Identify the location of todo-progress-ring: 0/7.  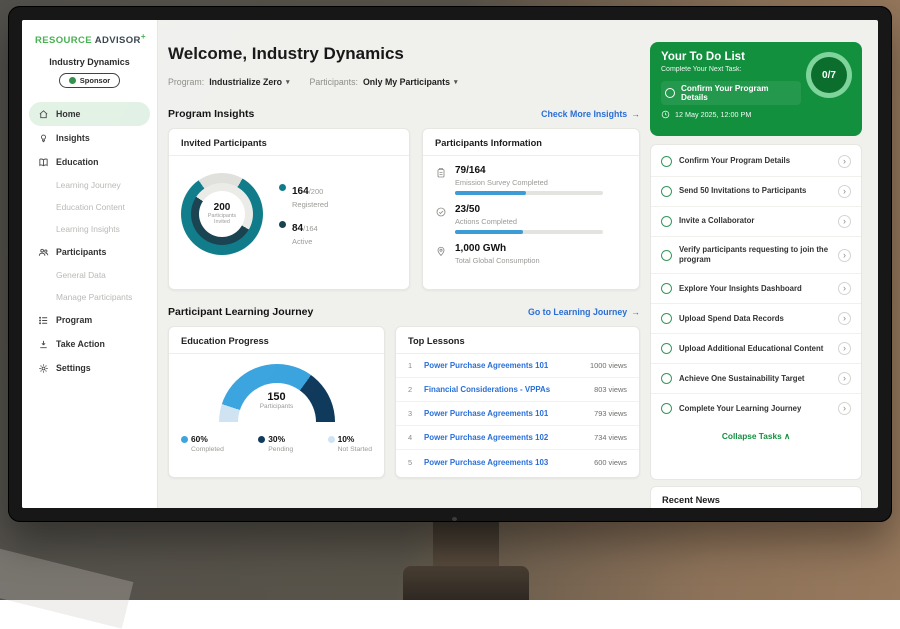
(829, 75).